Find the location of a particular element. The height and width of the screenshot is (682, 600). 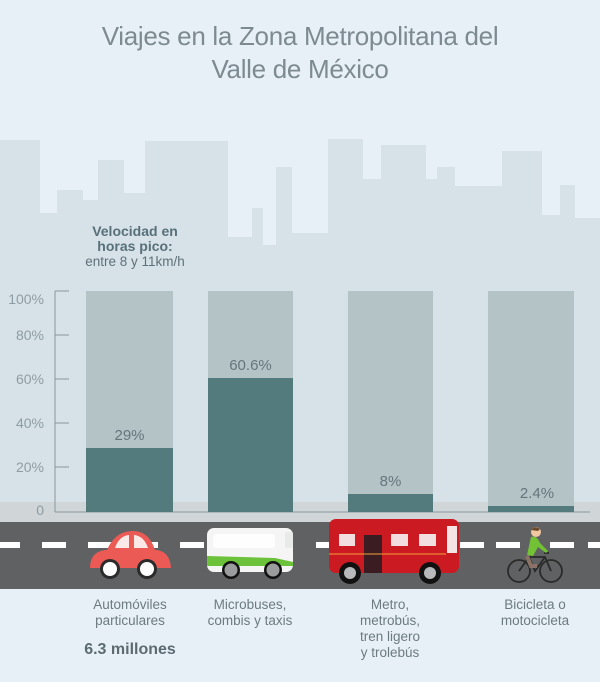

chart-title-line1: Viajes en la Zona Metropolitana del is located at coordinates (300, 36).